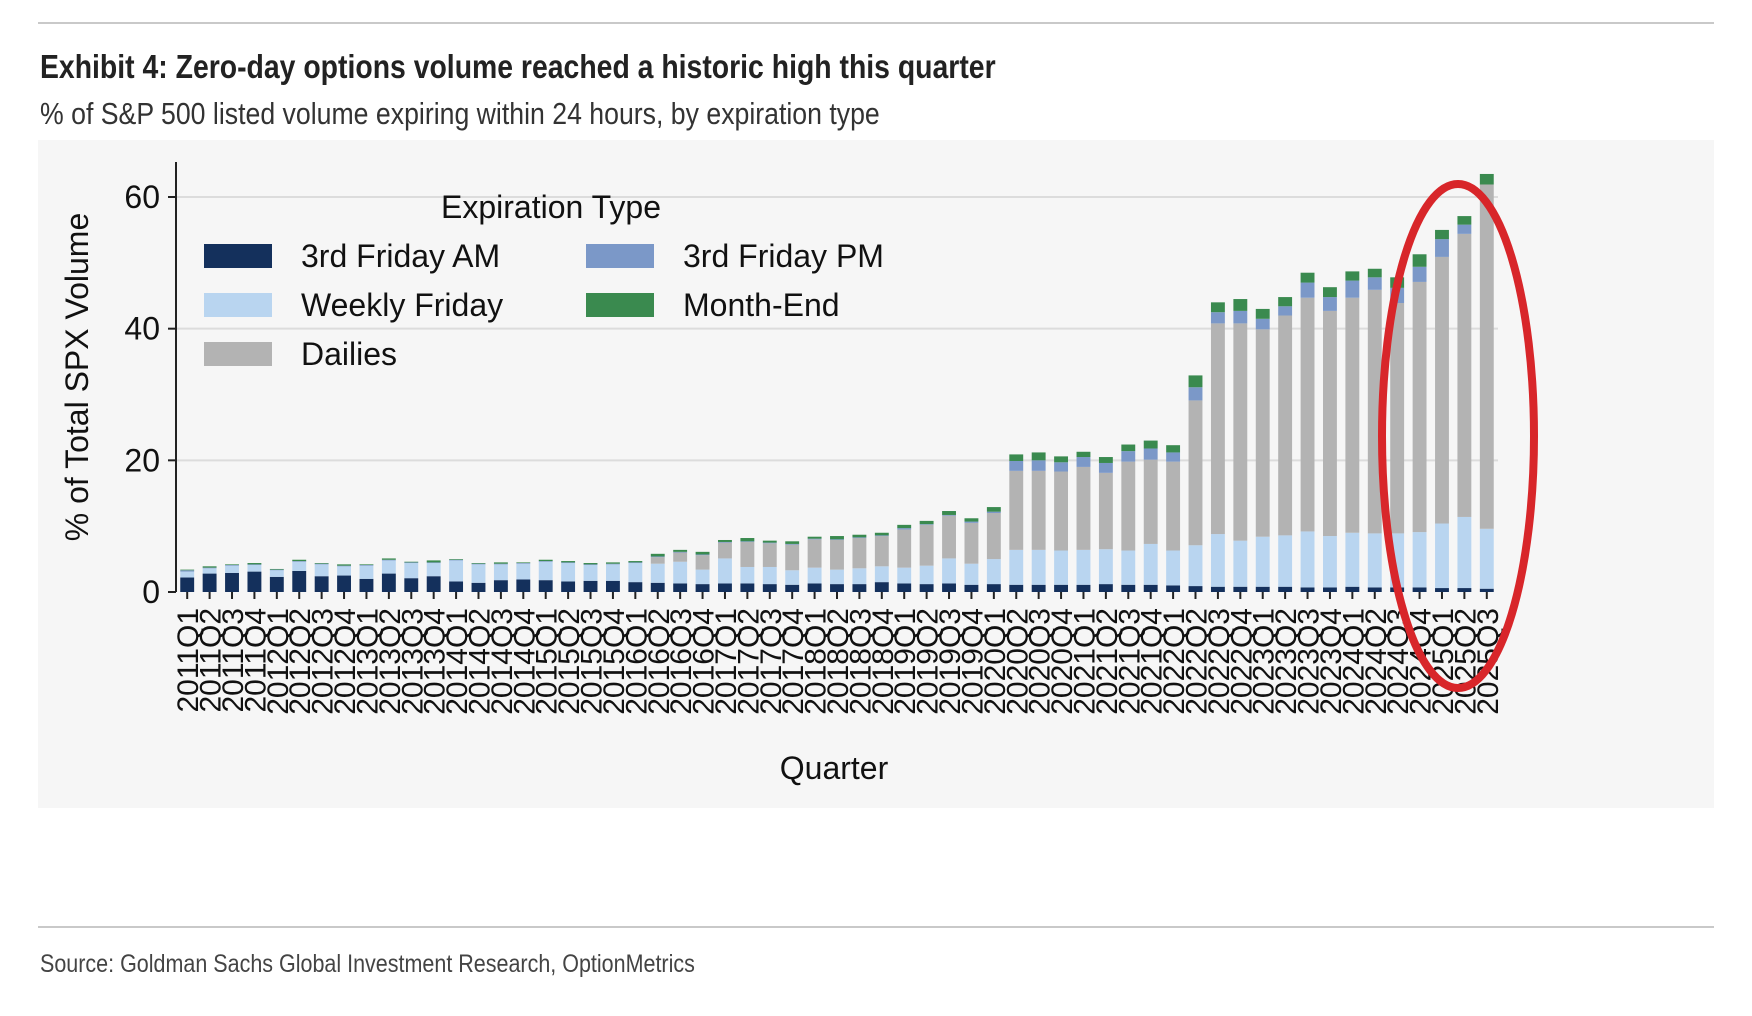 Image resolution: width=1752 pixels, height=1016 pixels. I want to click on x-tick-label: 2015Q4, so click(614, 661).